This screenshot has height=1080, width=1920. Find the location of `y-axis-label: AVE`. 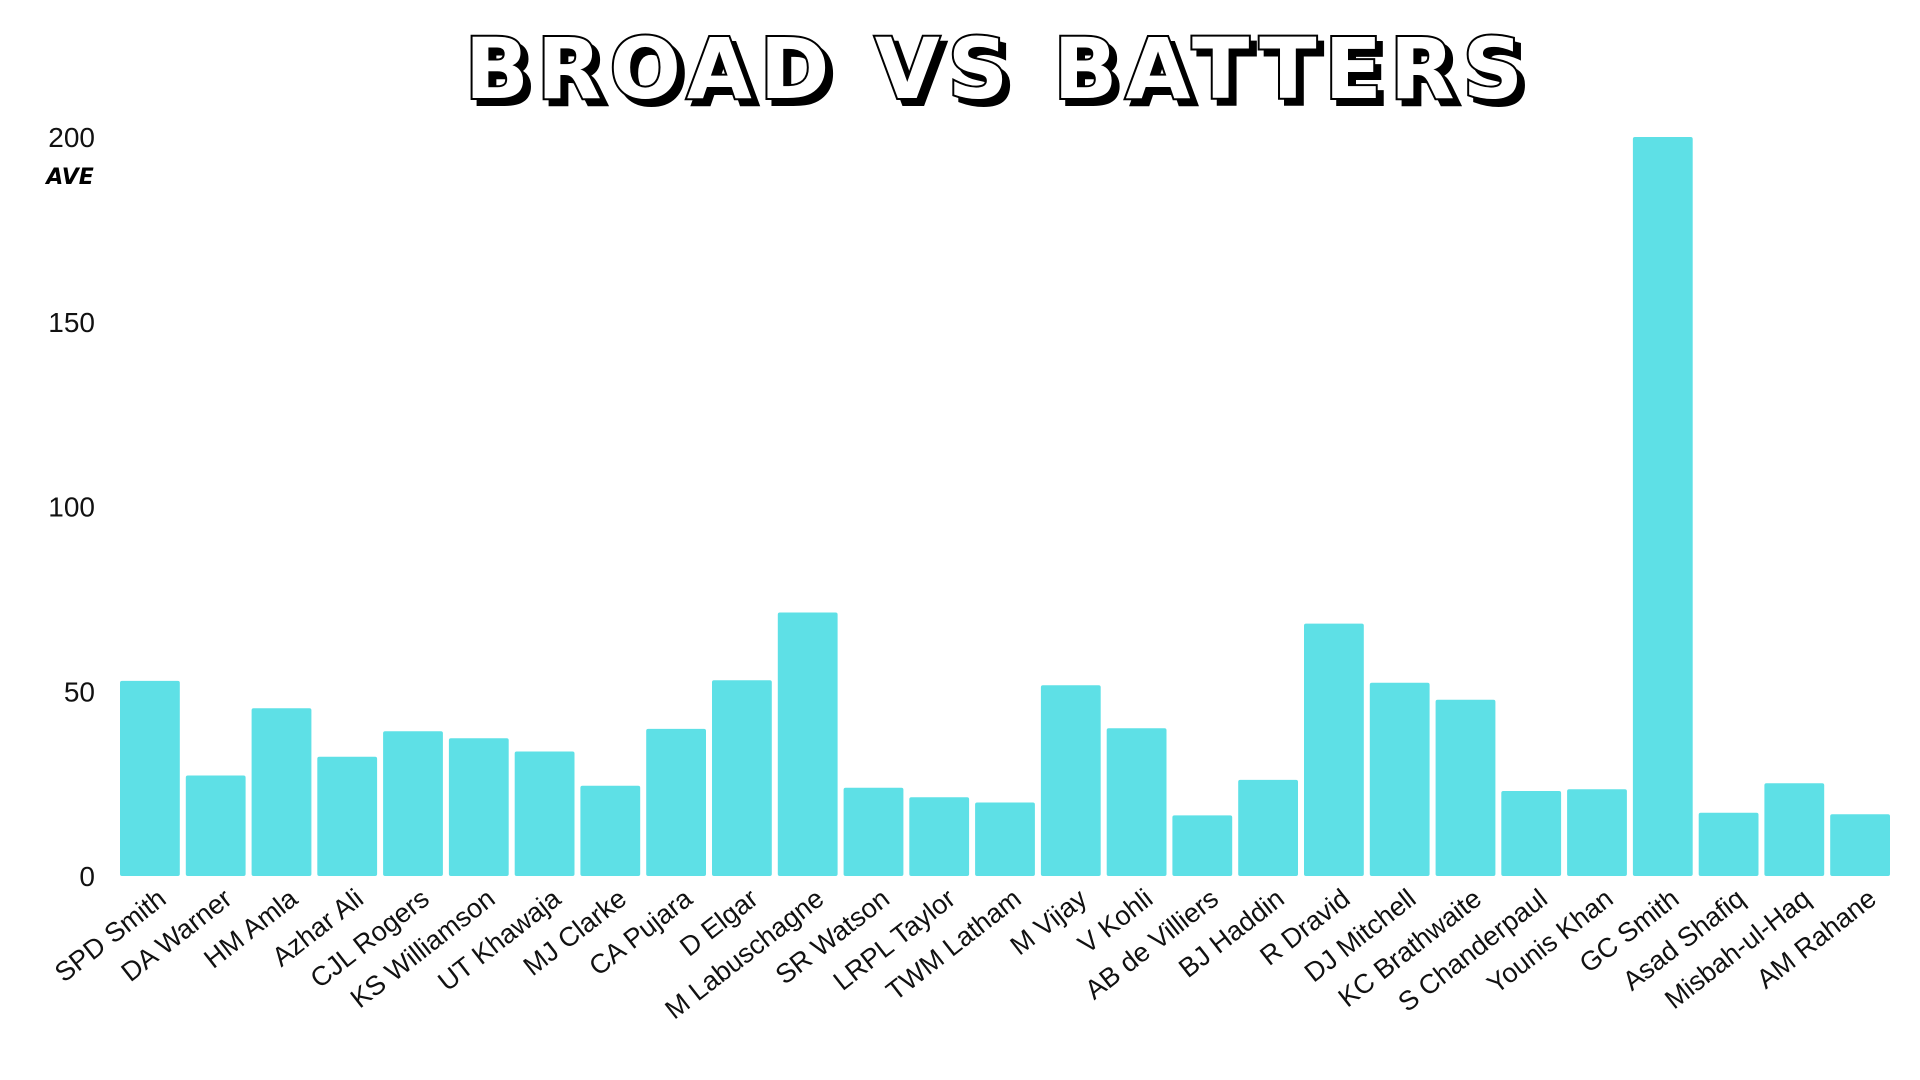

y-axis-label: AVE is located at coordinates (69, 177).